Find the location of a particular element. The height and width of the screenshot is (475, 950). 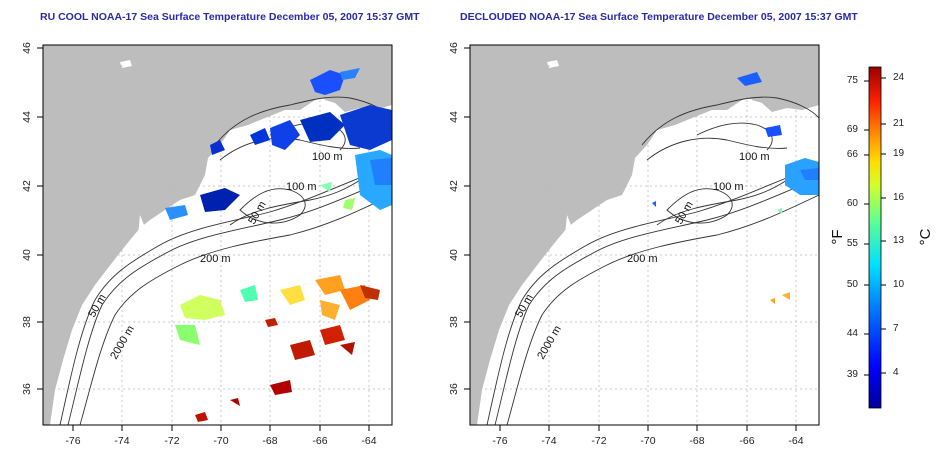

celsius-tick: 13 is located at coordinates (899, 240).